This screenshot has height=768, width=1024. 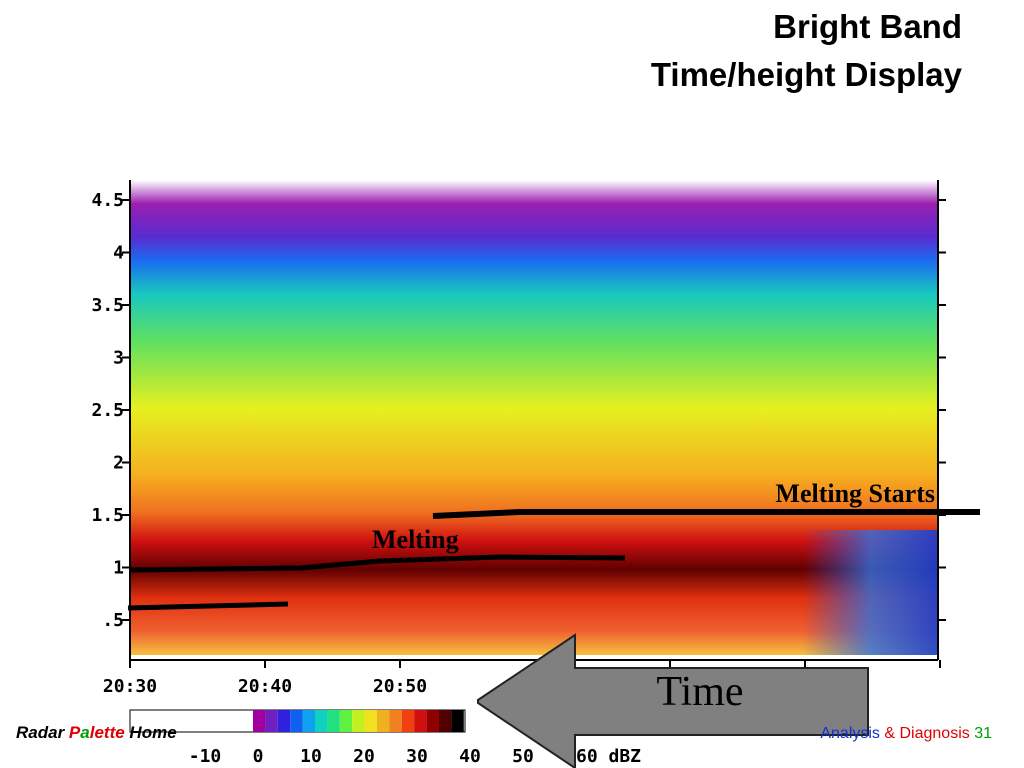 I want to click on colorbar-label: 60 dBZ, so click(x=608, y=756).